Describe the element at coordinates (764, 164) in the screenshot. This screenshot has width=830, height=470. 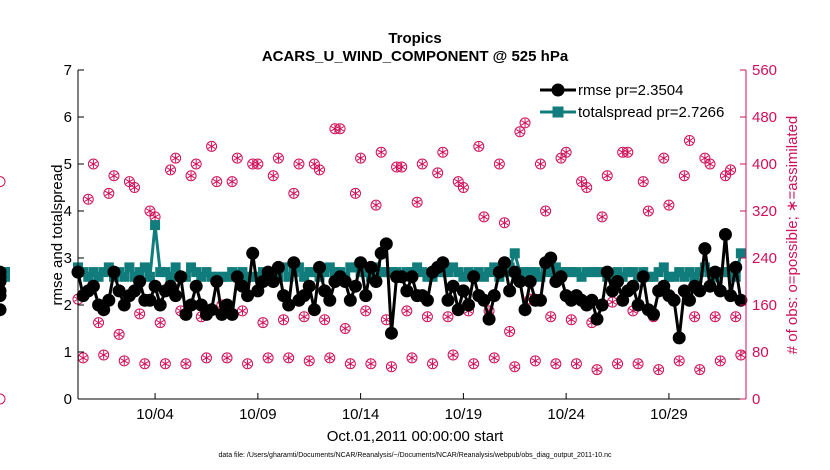
I see `y-right-tick-label: 400` at that location.